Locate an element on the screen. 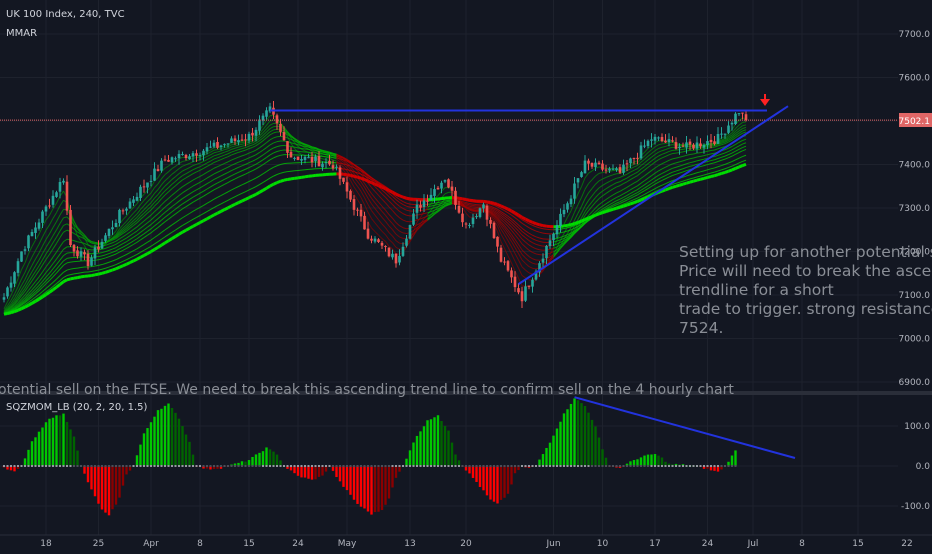 The image size is (932, 554). symbol-title: UK 100 Index, 240, TVC is located at coordinates (65, 14).